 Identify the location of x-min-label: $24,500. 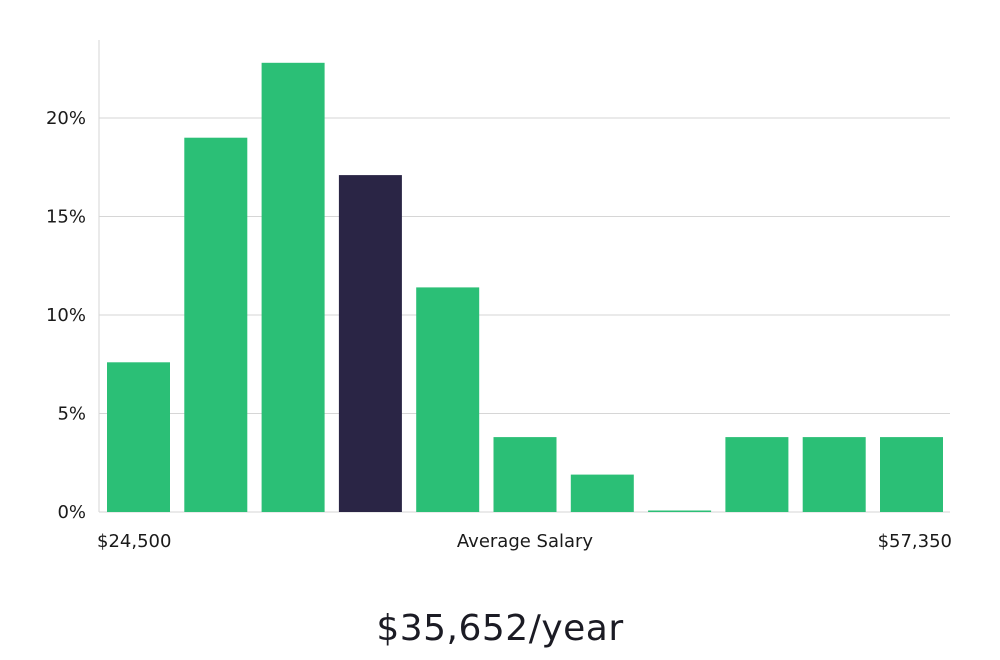
(134, 541).